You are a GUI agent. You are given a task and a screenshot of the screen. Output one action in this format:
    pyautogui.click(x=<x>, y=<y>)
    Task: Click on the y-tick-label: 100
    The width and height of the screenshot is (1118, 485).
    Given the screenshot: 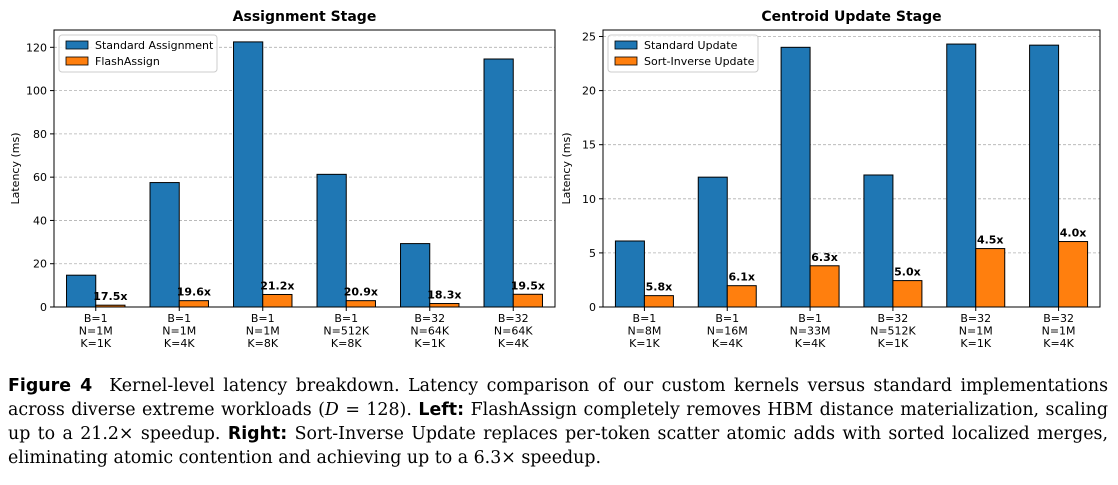 What is the action you would take?
    pyautogui.click(x=36, y=91)
    